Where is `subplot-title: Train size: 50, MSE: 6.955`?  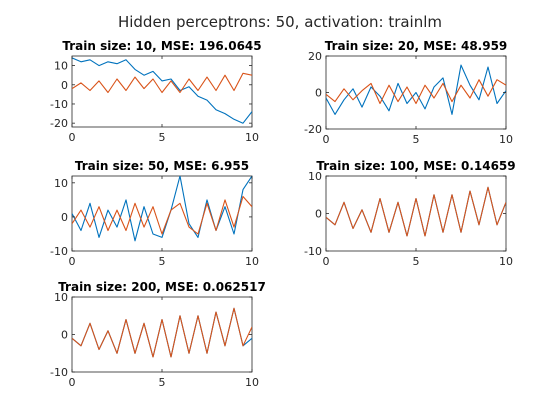 subplot-title: Train size: 50, MSE: 6.955 is located at coordinates (162, 166).